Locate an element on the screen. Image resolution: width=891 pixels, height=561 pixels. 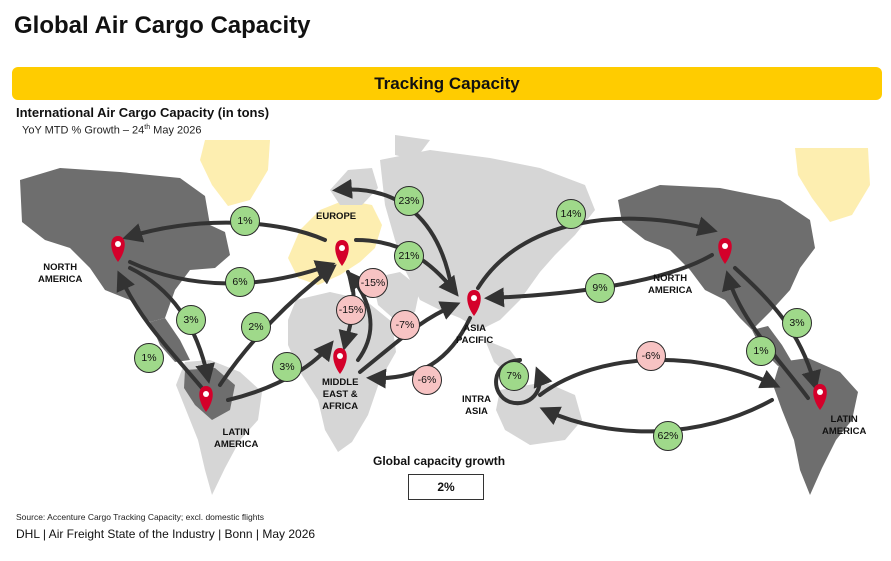
pin-north-america-left is located at coordinates (118, 249).